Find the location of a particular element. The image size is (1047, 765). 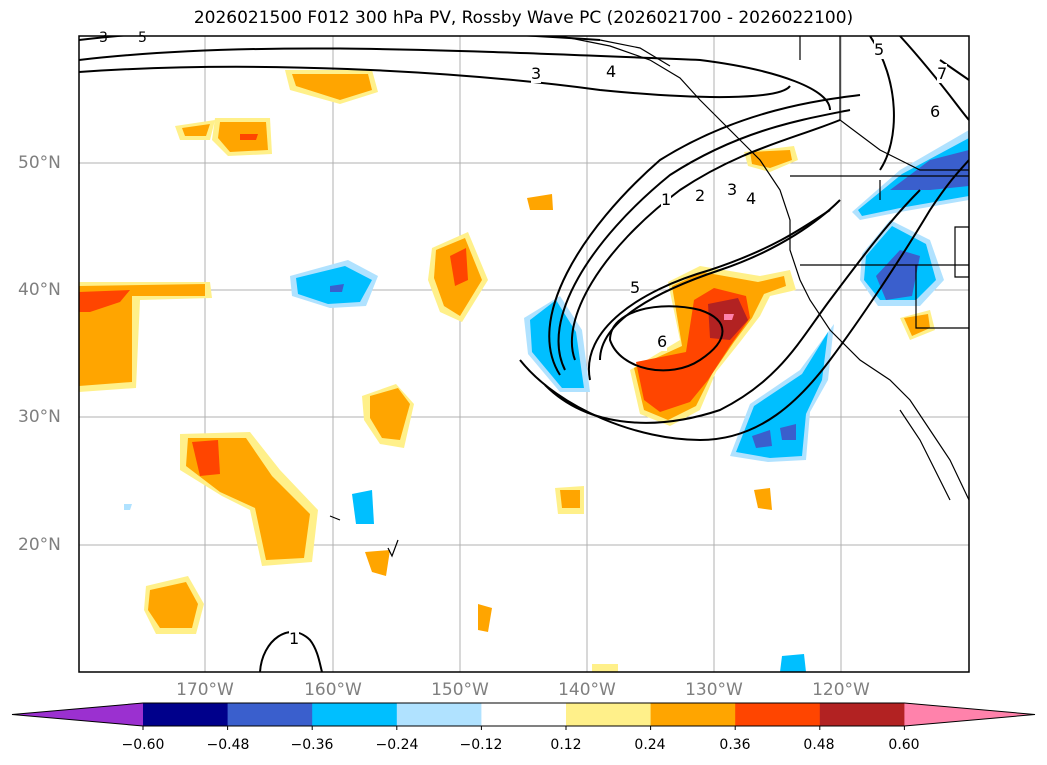

colorbar-tick: −0.48 is located at coordinates (228, 745).